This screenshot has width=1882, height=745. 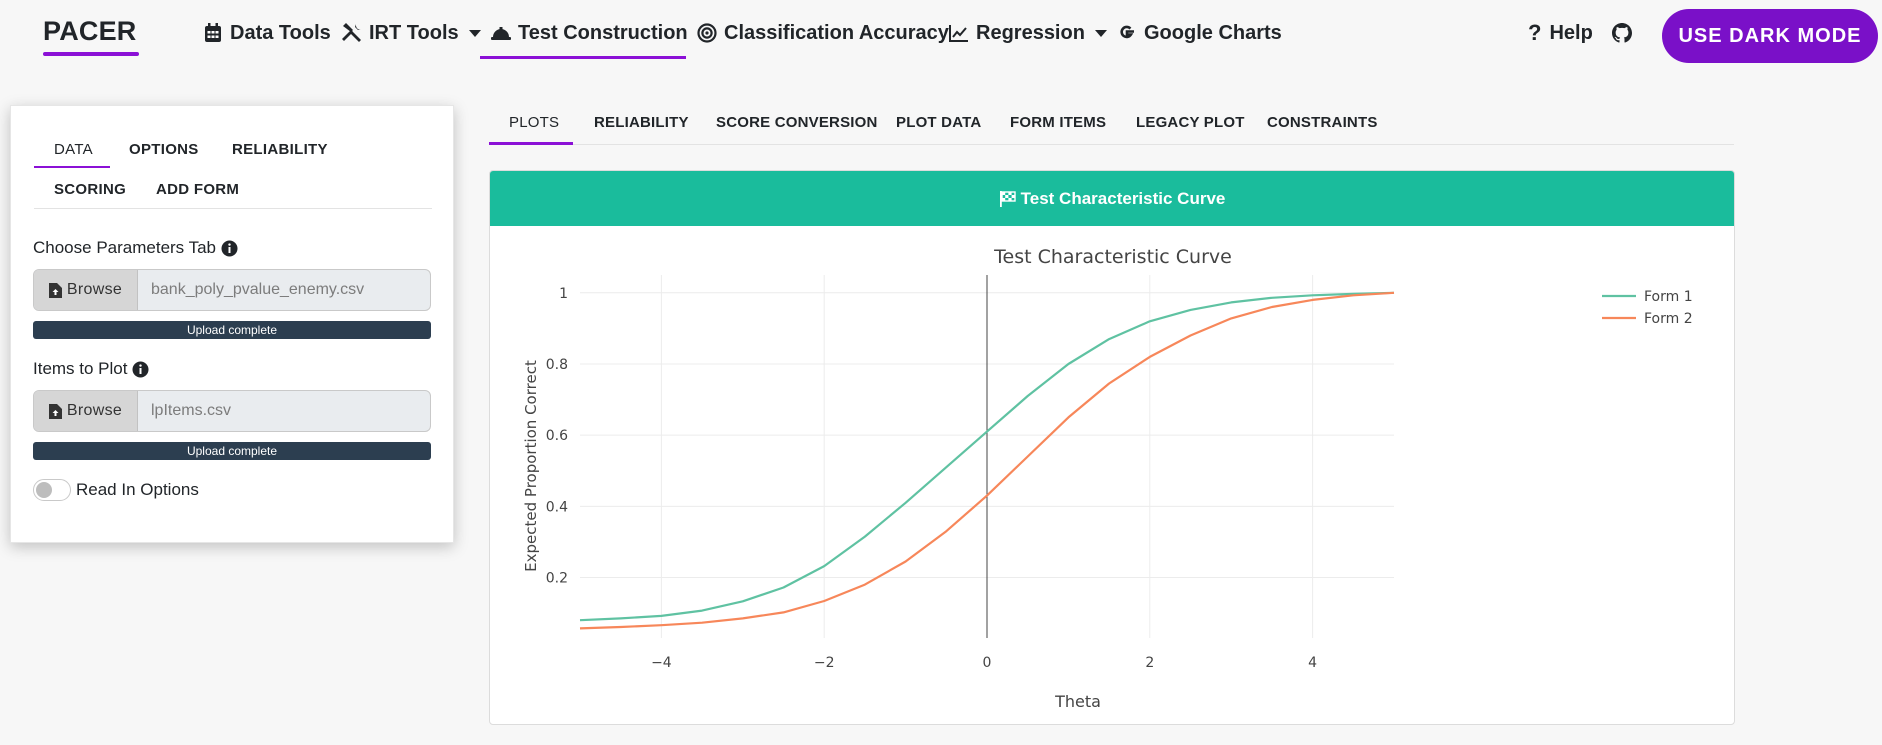 I want to click on tab-reliability: RELIABILITY, so click(x=641, y=122).